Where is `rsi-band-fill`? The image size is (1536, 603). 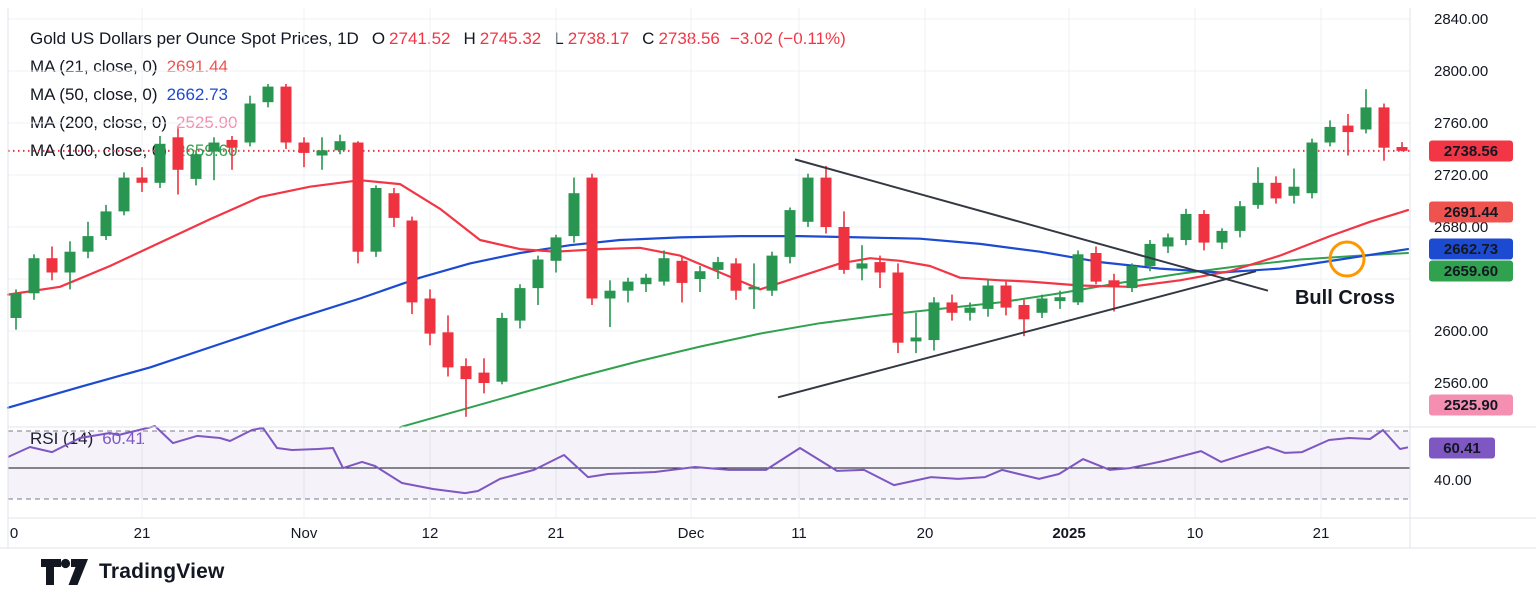 rsi-band-fill is located at coordinates (709, 465).